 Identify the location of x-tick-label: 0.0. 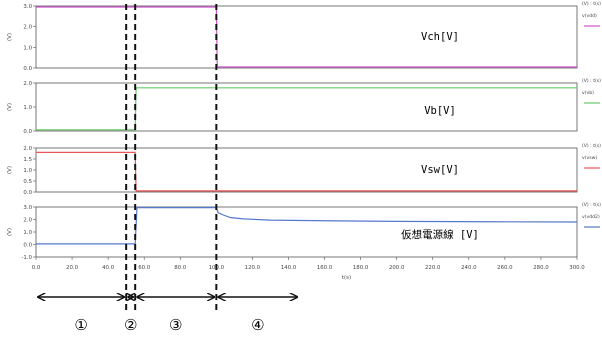
(36, 268).